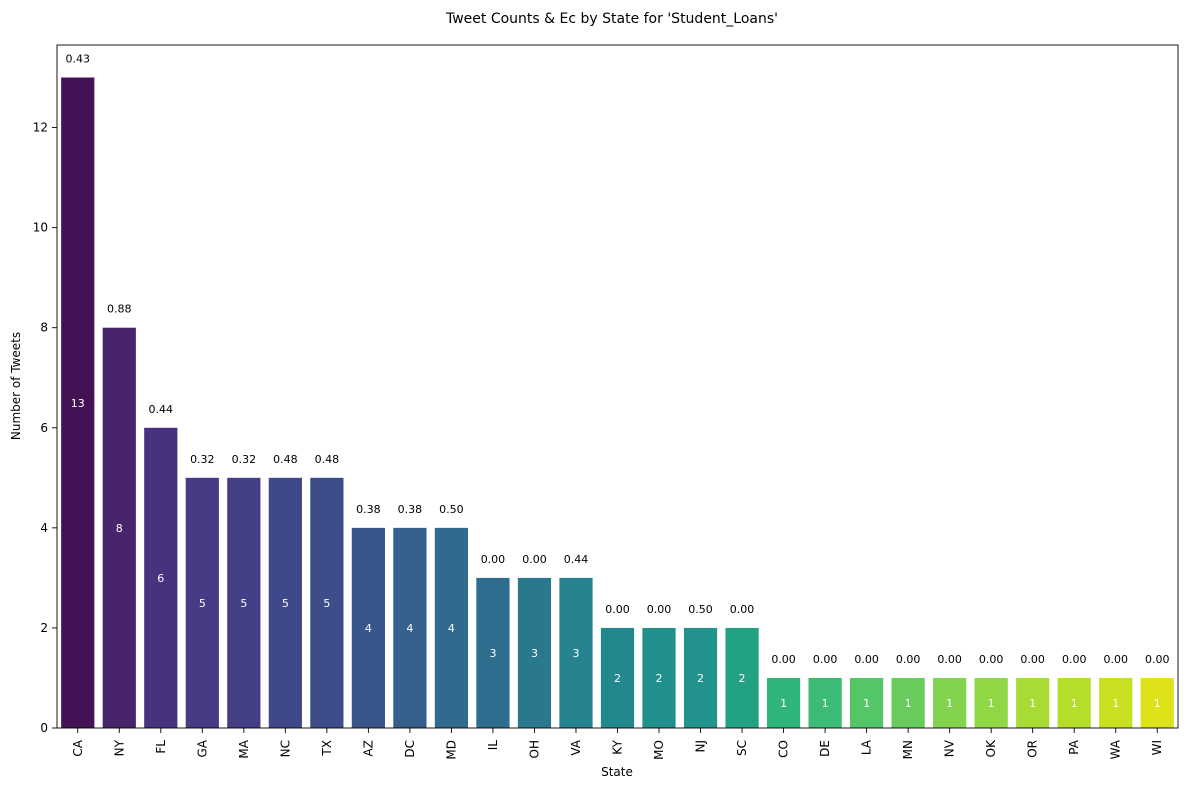  What do you see at coordinates (991, 659) in the screenshot?
I see `ec-label-ok: 0.00` at bounding box center [991, 659].